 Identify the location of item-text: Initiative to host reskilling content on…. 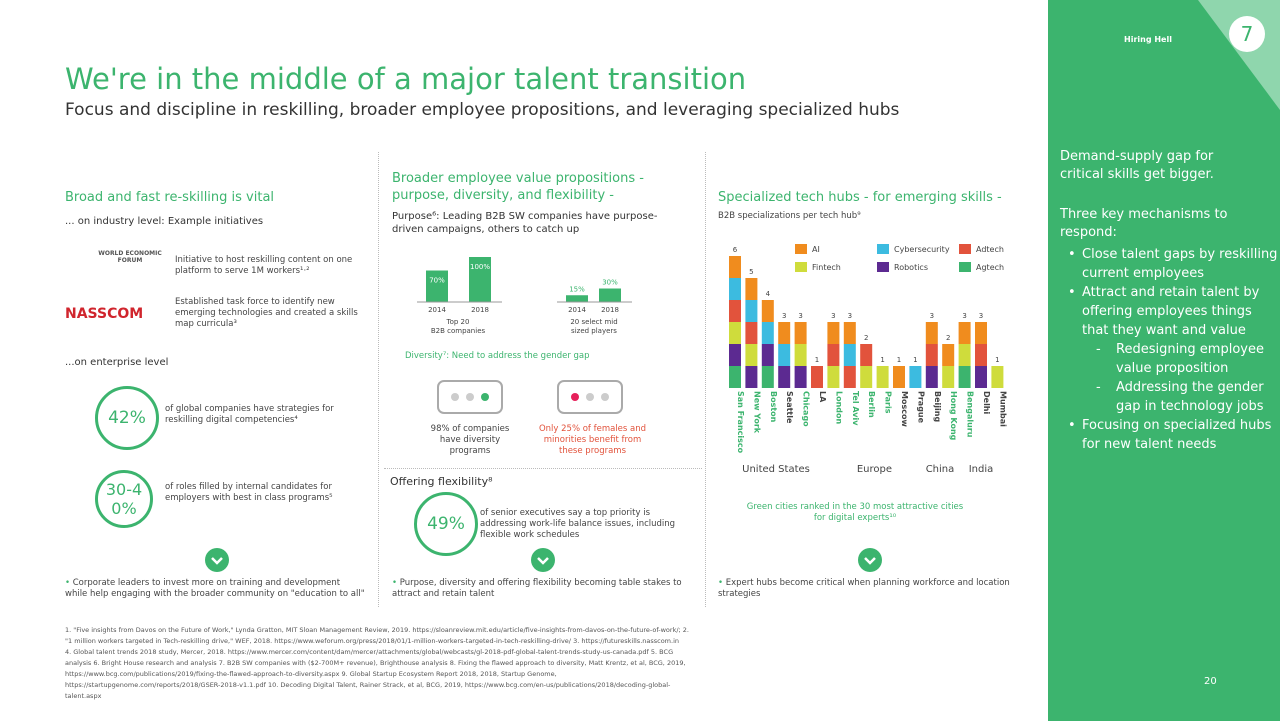
(264, 265).